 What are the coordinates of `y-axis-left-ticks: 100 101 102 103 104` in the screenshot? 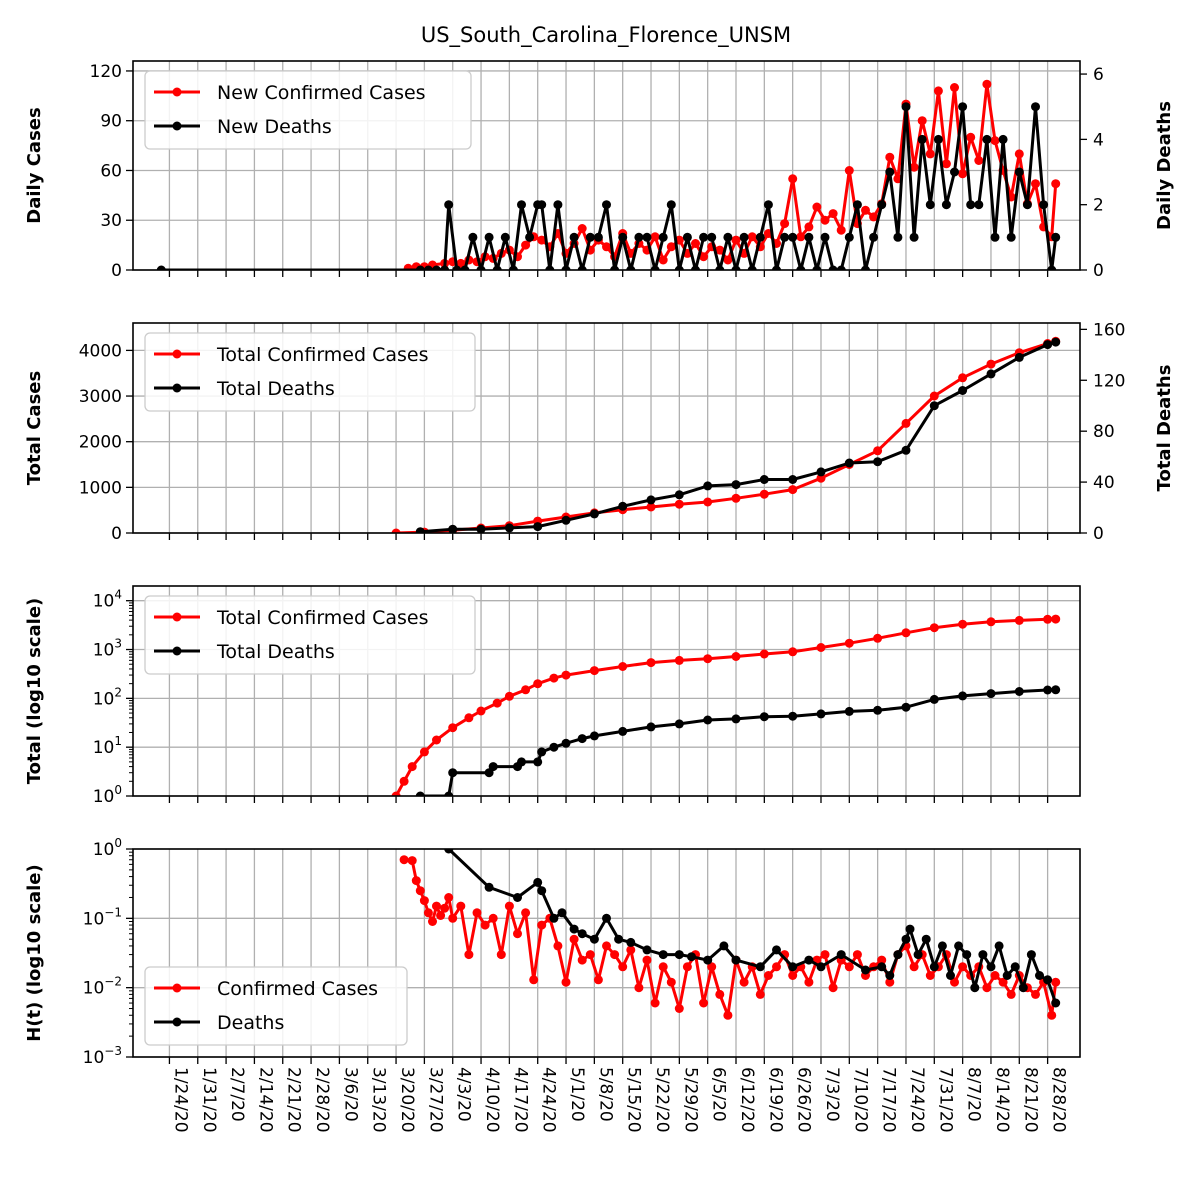 It's located at (113, 697).